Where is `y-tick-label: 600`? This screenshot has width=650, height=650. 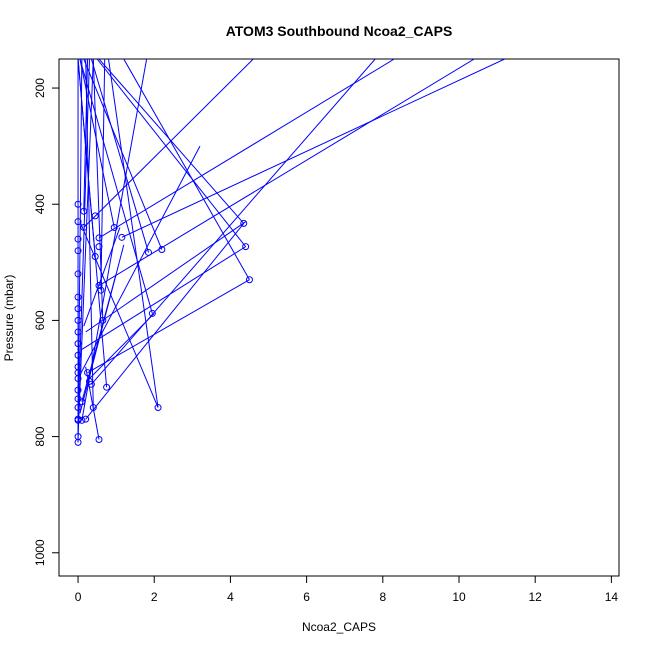 y-tick-label: 600 is located at coordinates (40, 320).